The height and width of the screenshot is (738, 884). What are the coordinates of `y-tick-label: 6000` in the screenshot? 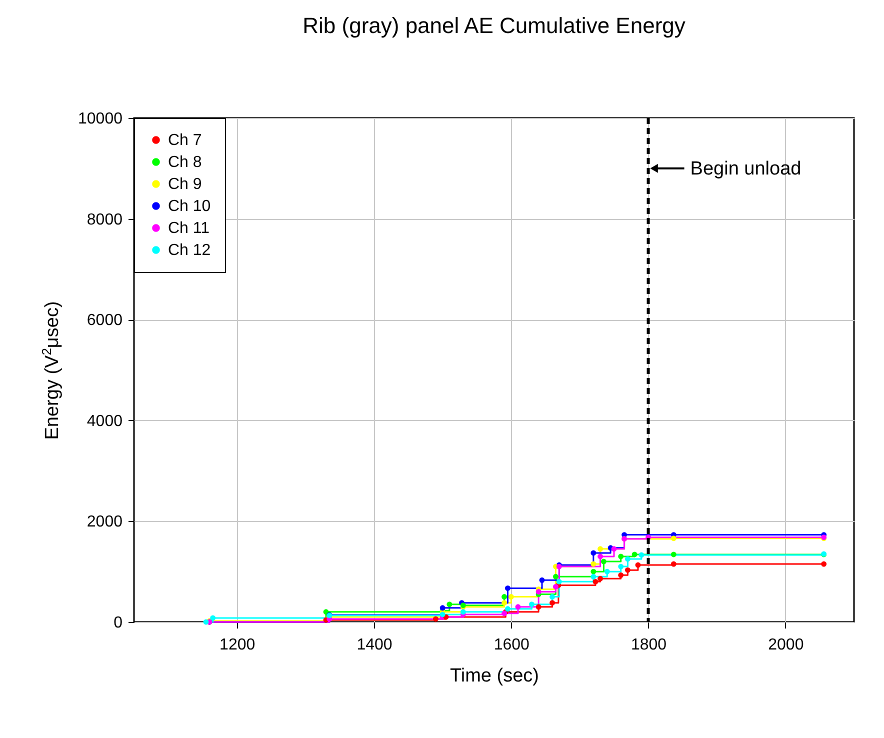 It's located at (104, 321).